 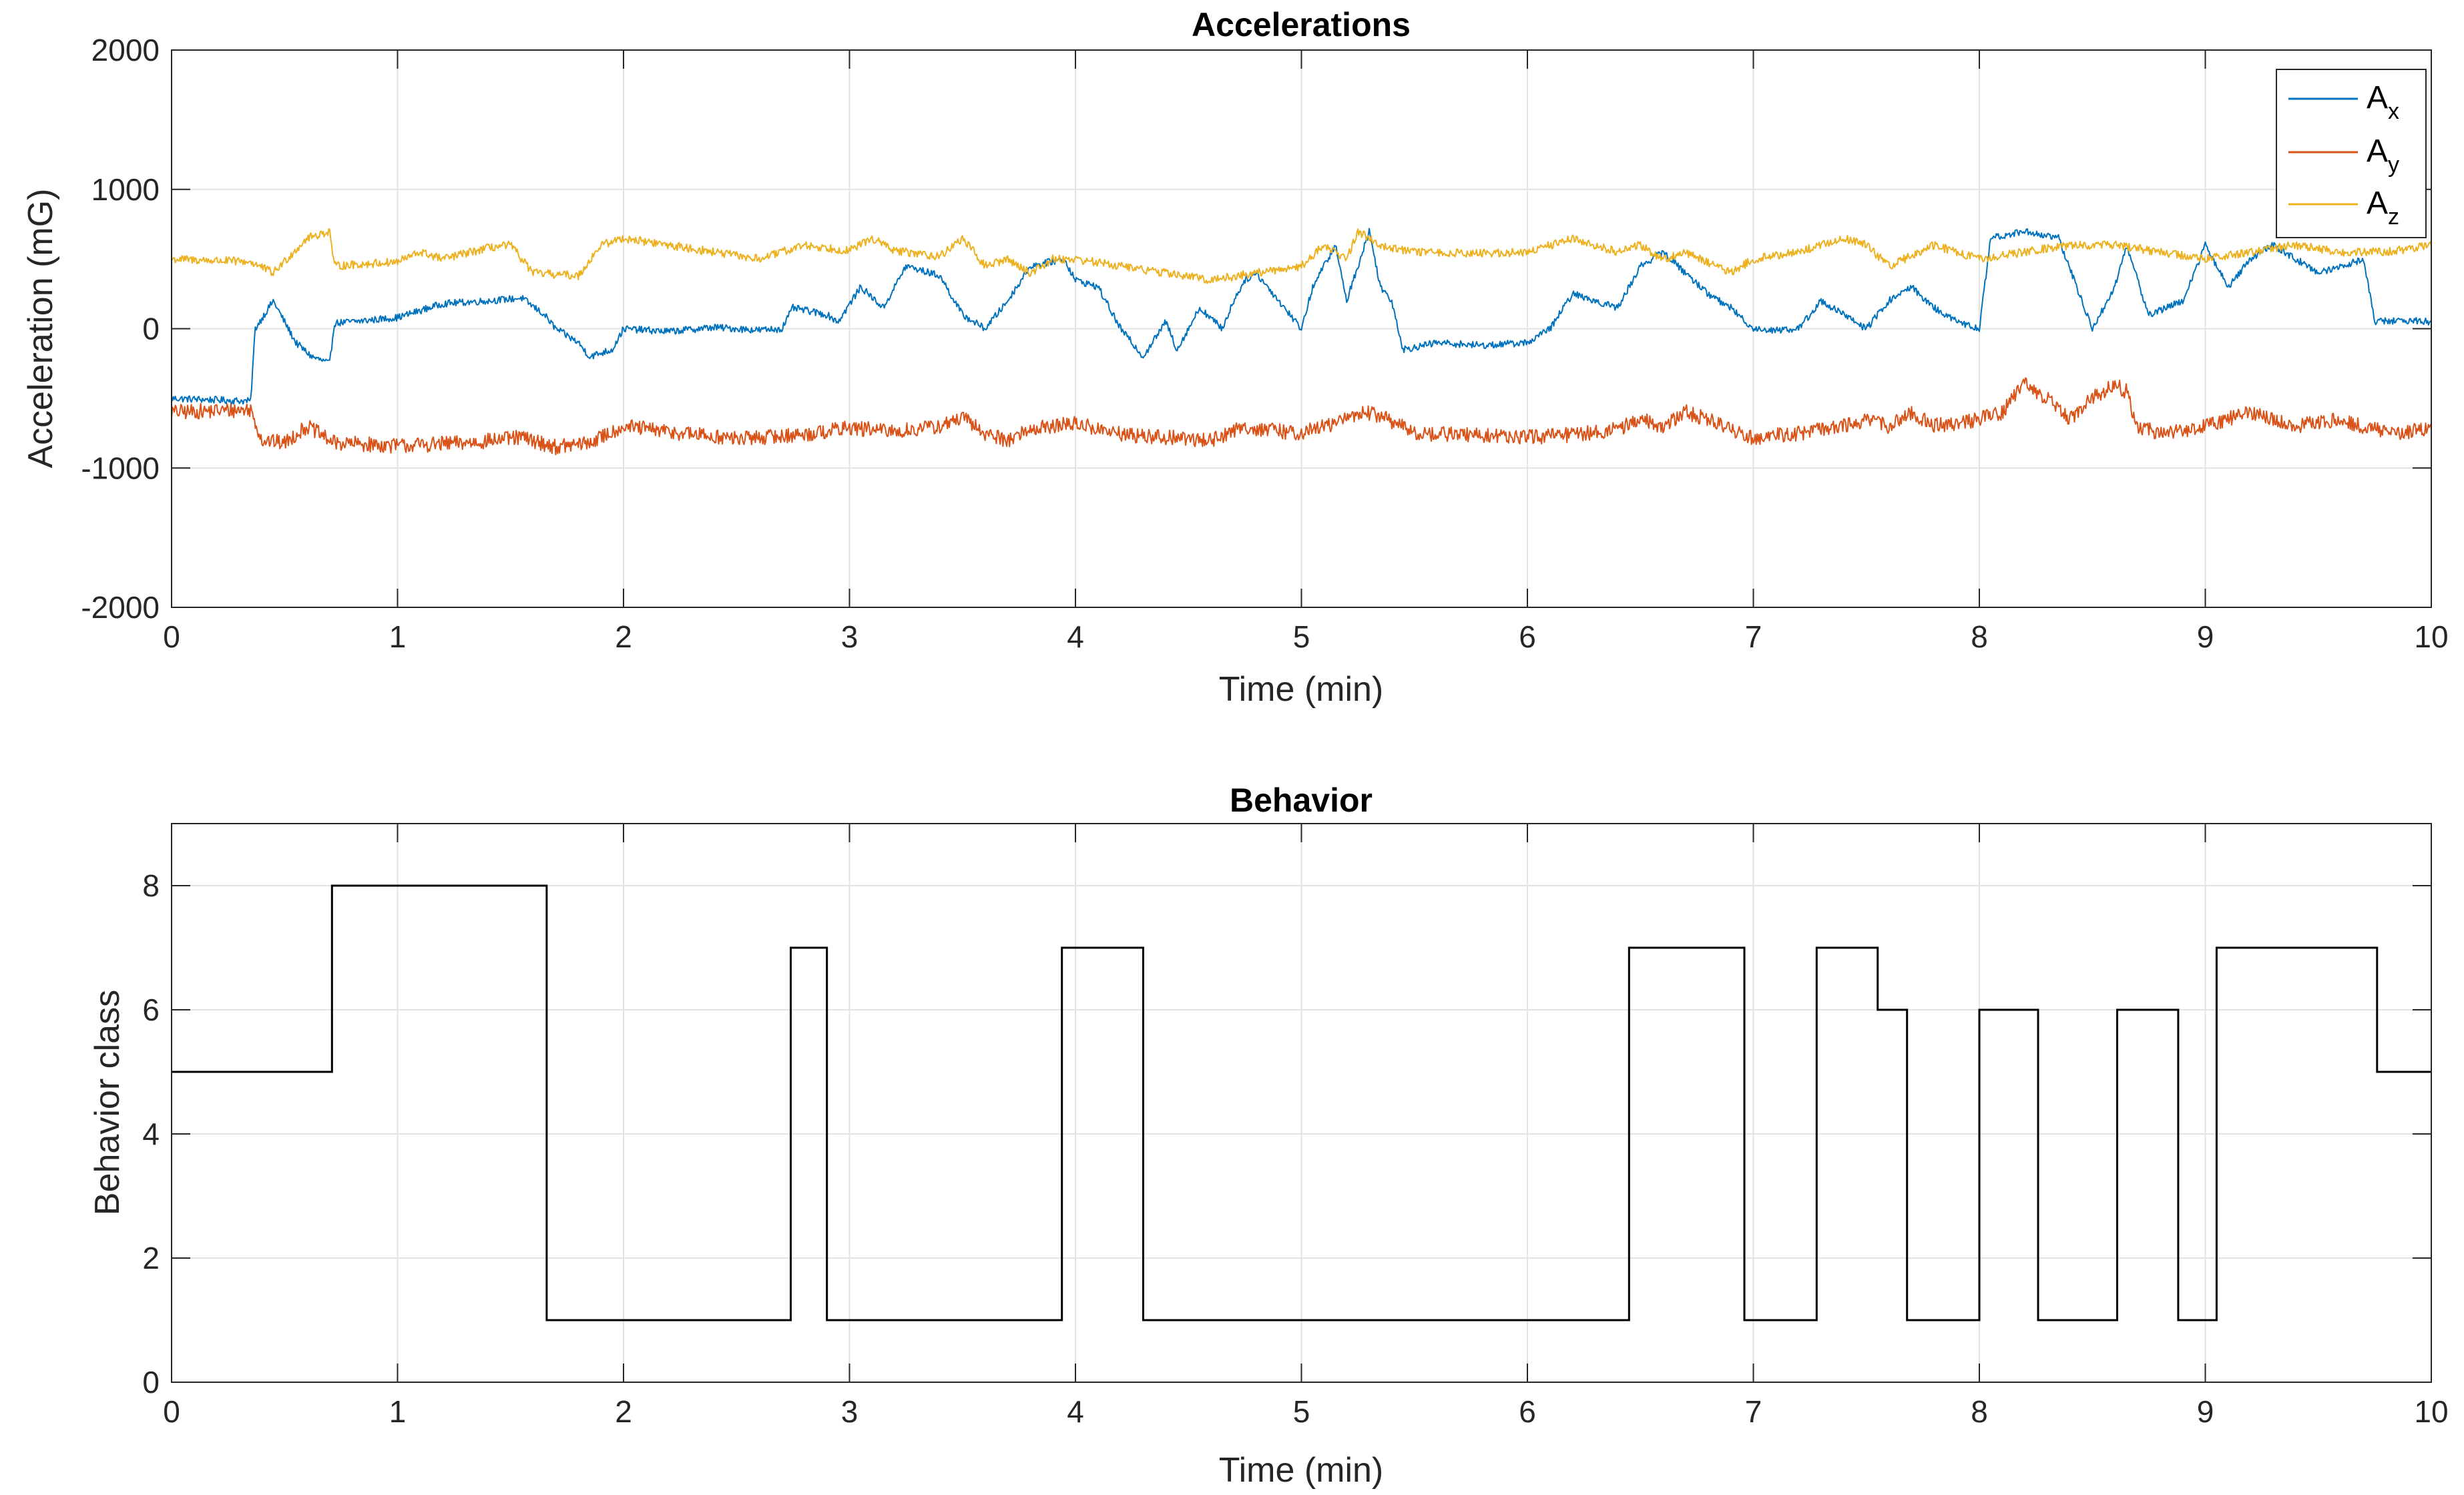 What do you see at coordinates (1302, 689) in the screenshot?
I see `accel-xlabel: Time (min)` at bounding box center [1302, 689].